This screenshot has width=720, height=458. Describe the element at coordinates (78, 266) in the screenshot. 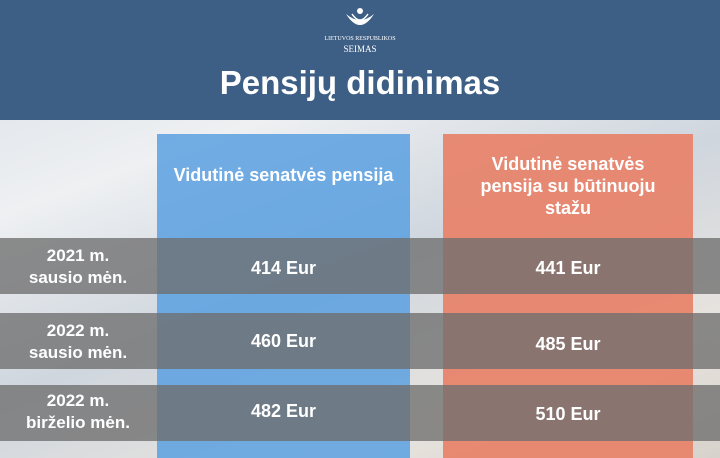

I see `row-label: 2021 m. sausio mėn.` at that location.